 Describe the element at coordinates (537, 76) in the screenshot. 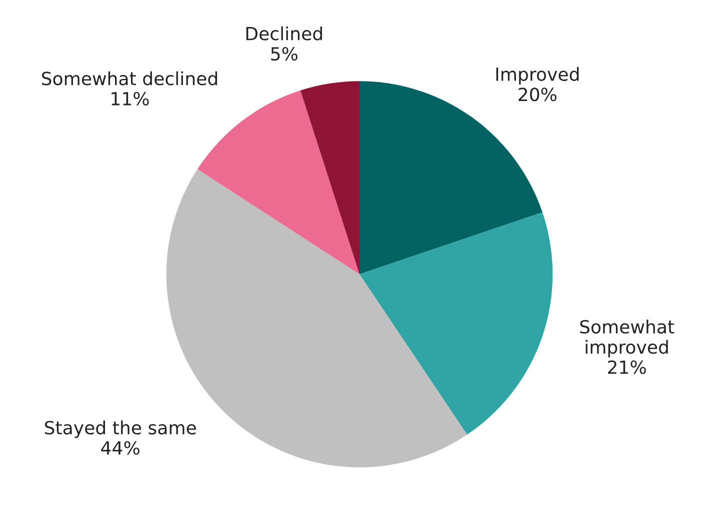

I see `slice-label: Improved` at that location.